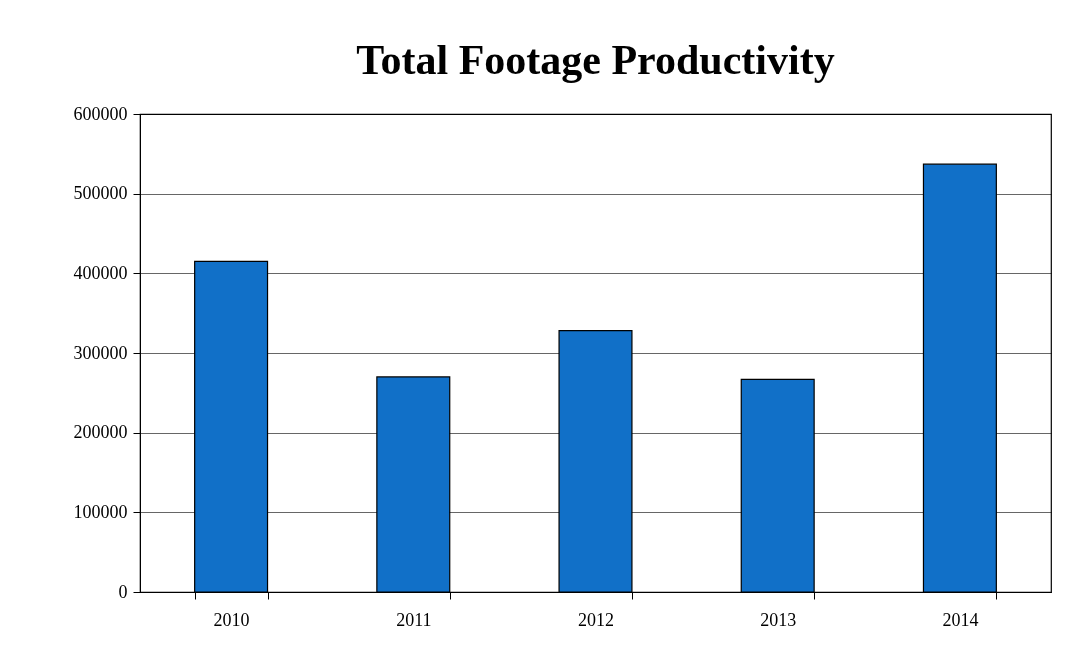 The image size is (1090, 660). Describe the element at coordinates (778, 619) in the screenshot. I see `x-tick-label: 2013` at that location.